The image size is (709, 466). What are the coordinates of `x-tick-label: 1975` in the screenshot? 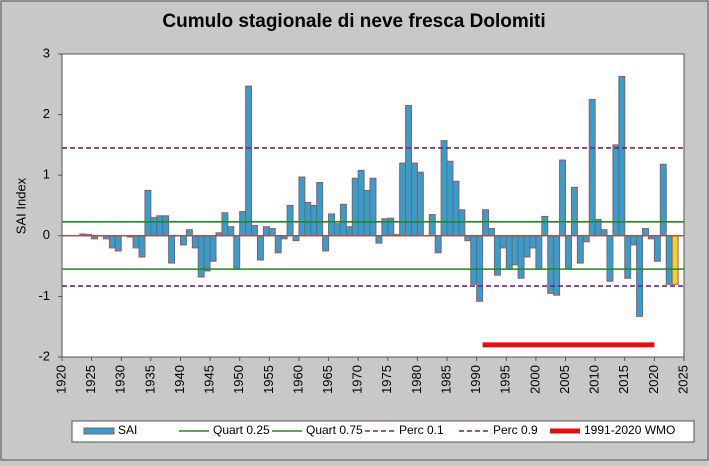 It's located at (386, 379).